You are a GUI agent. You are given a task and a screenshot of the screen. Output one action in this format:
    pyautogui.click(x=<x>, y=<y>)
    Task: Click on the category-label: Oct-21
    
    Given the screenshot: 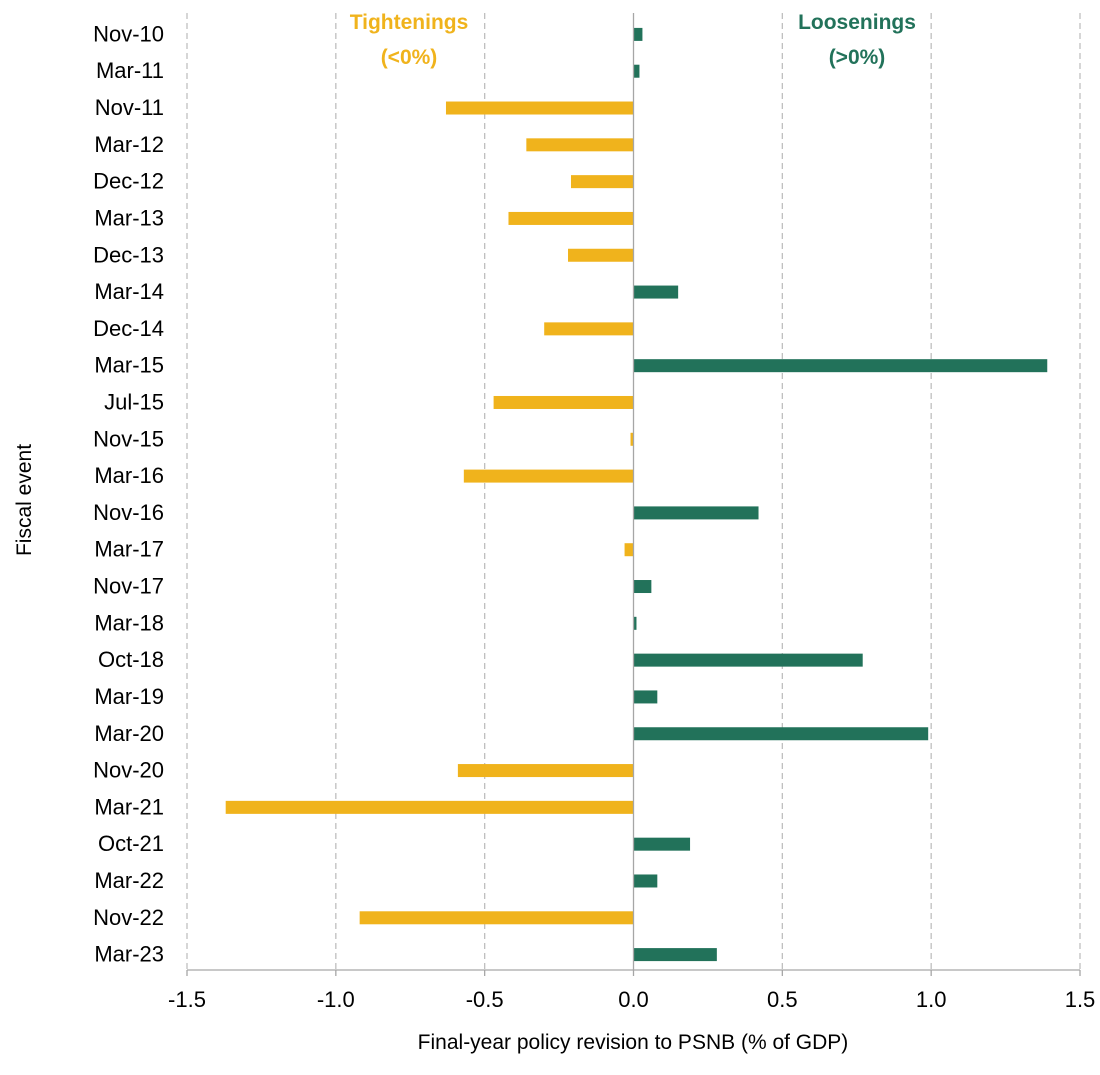 What is the action you would take?
    pyautogui.click(x=131, y=843)
    